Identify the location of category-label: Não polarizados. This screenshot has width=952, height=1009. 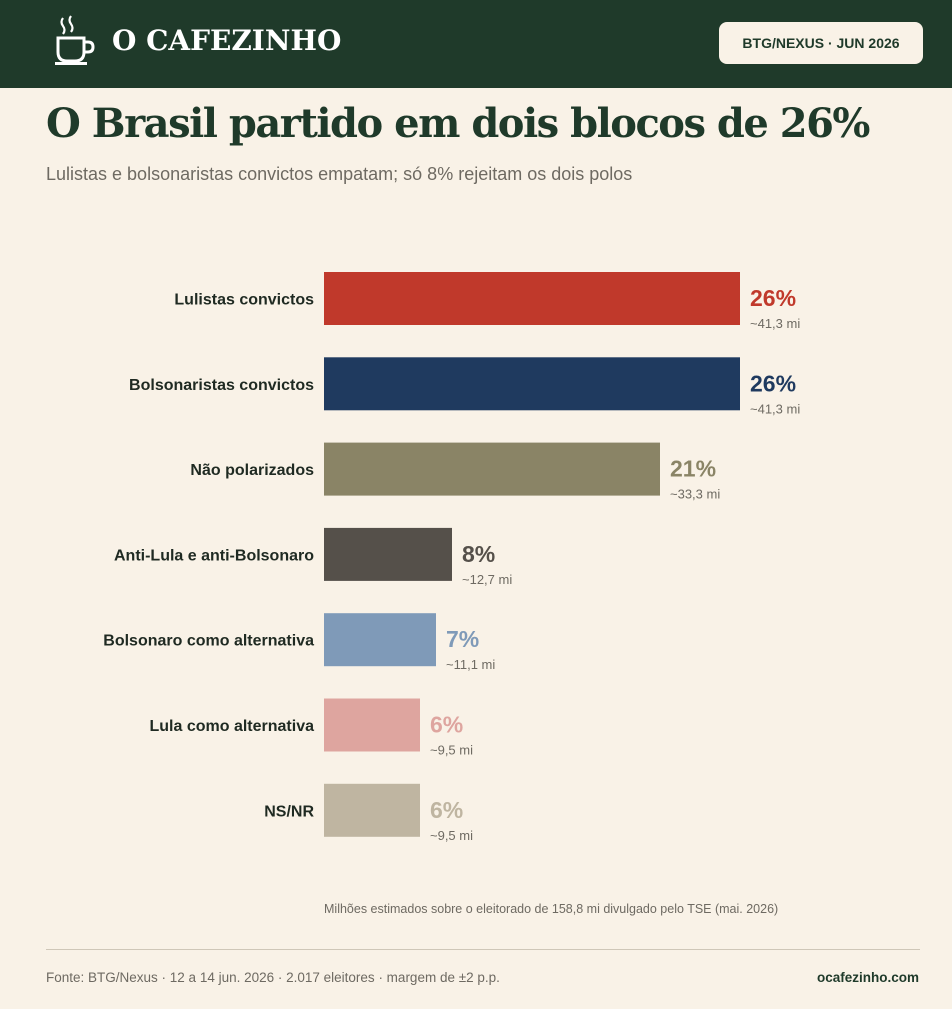
(252, 470).